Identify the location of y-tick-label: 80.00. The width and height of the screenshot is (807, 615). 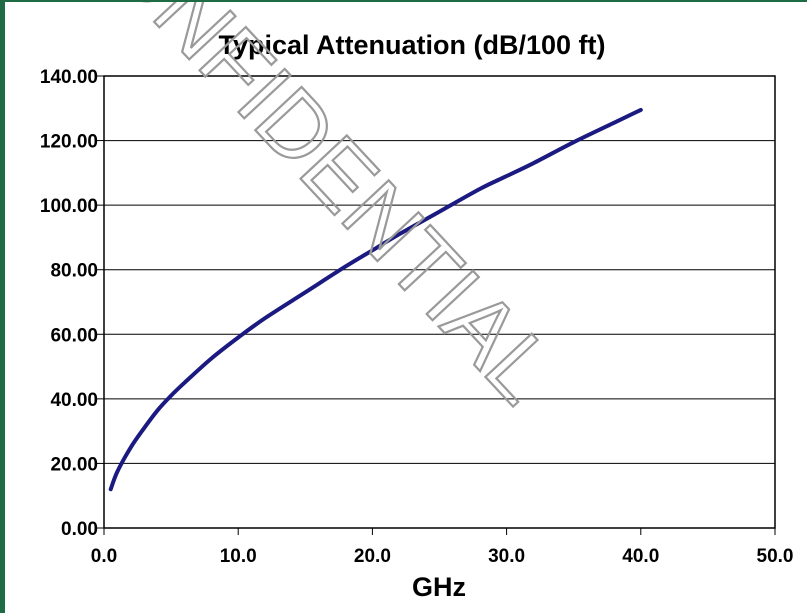
(74, 271).